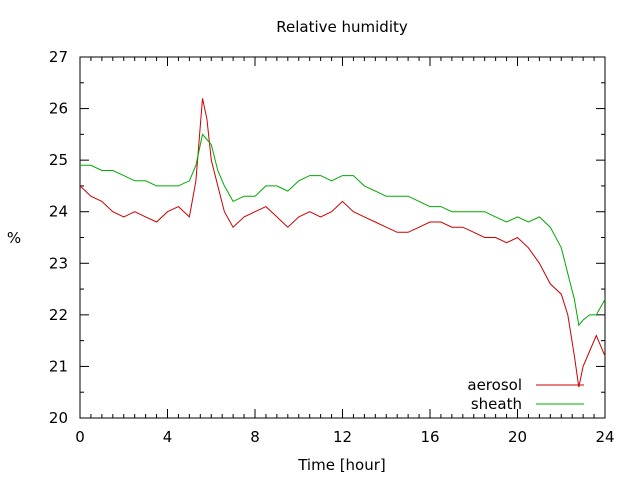 The width and height of the screenshot is (640, 480). I want to click on x-tick-label: 0, so click(80, 437).